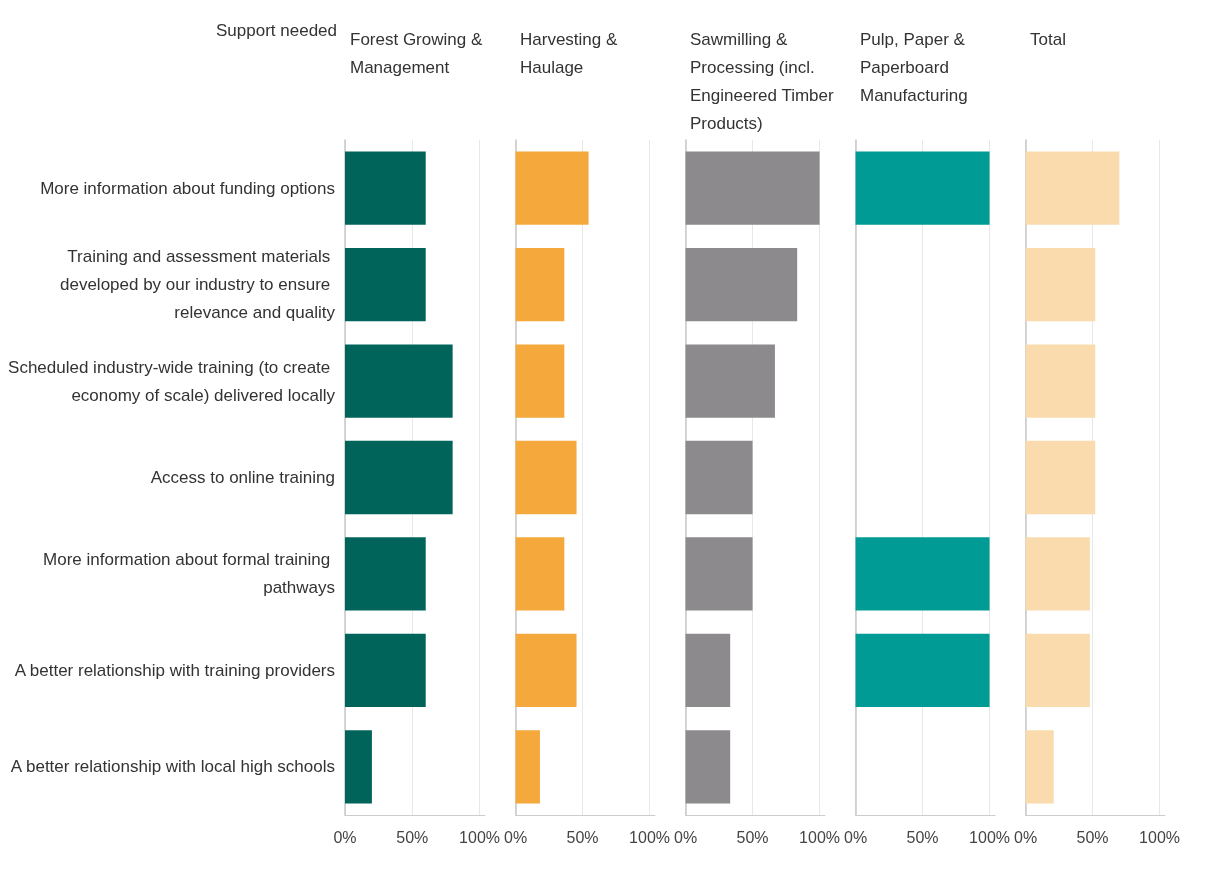  I want to click on chart-title: Forest Growing & Management, so click(418, 53).